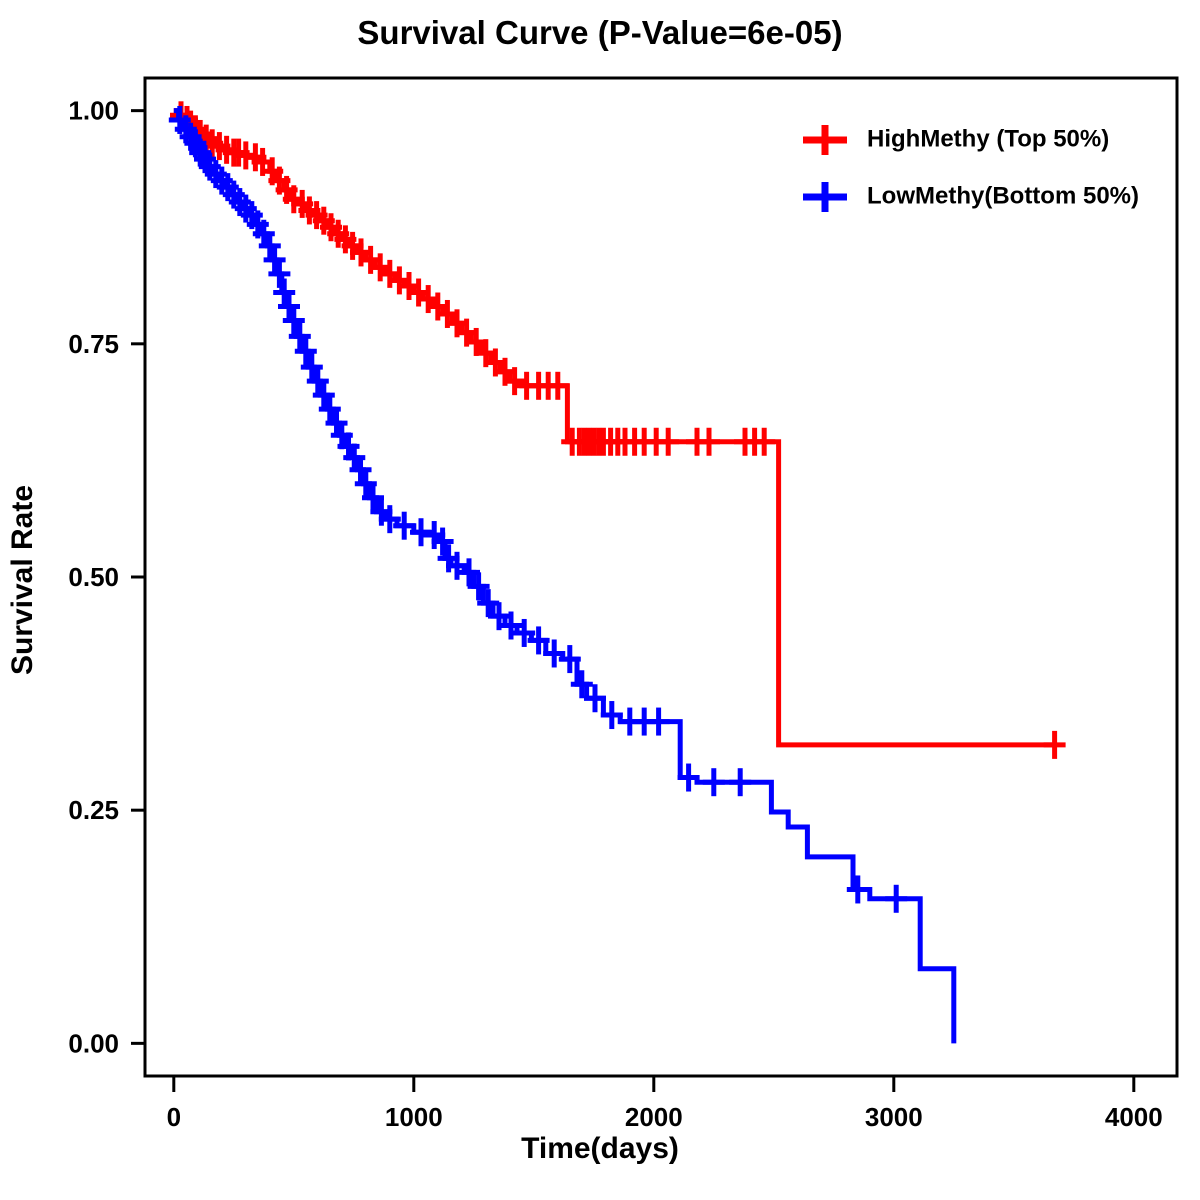 The height and width of the screenshot is (1200, 1200). I want to click on x-tick-label: 2000, so click(654, 1117).